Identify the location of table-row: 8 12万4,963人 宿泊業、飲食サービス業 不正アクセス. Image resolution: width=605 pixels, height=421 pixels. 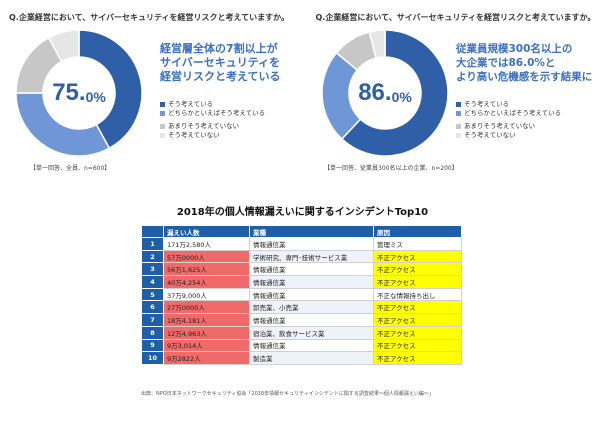
(301, 332).